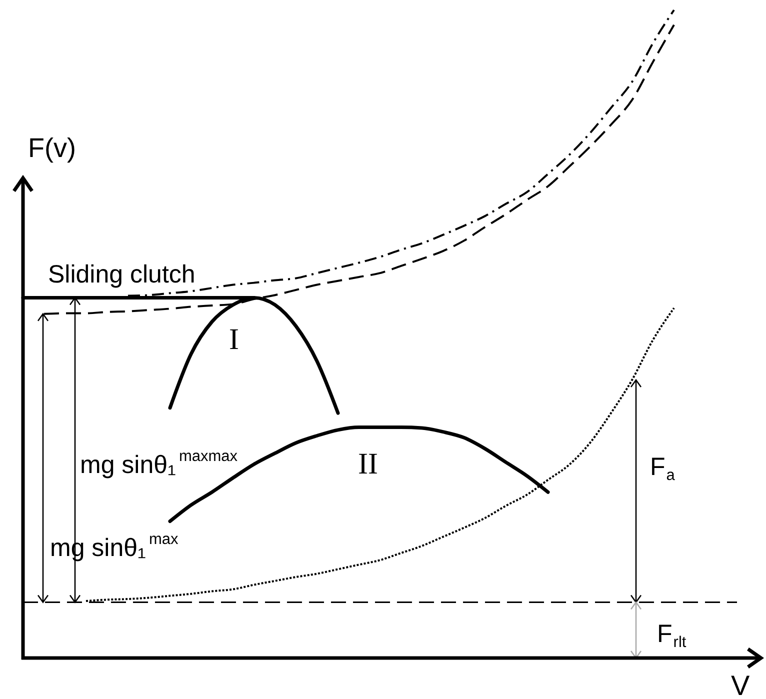  Describe the element at coordinates (52, 148) in the screenshot. I see `y-axis-title: F(v)` at that location.